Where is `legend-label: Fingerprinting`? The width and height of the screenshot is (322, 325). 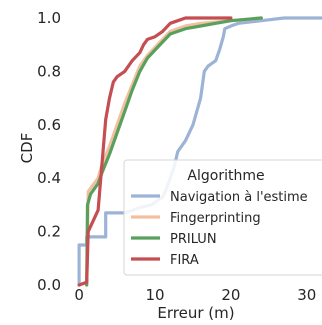 legend-label: Fingerprinting is located at coordinates (215, 218).